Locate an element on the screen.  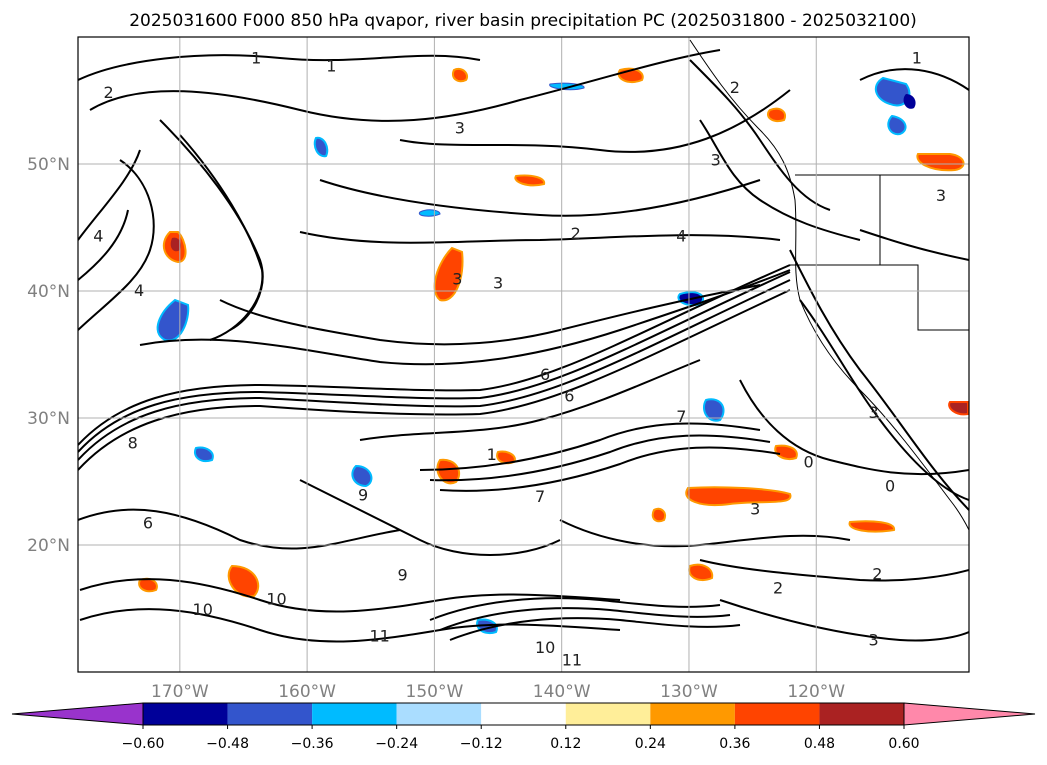
colorbar-tick-label: −0.60 is located at coordinates (143, 744).